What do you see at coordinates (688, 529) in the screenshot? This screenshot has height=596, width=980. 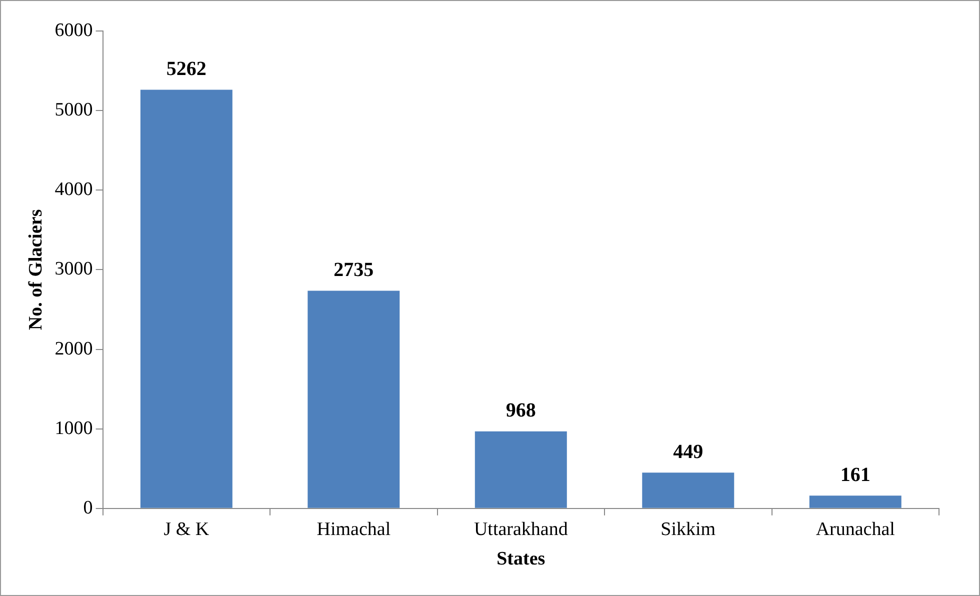 I see `x-tick-label: Sikkim` at bounding box center [688, 529].